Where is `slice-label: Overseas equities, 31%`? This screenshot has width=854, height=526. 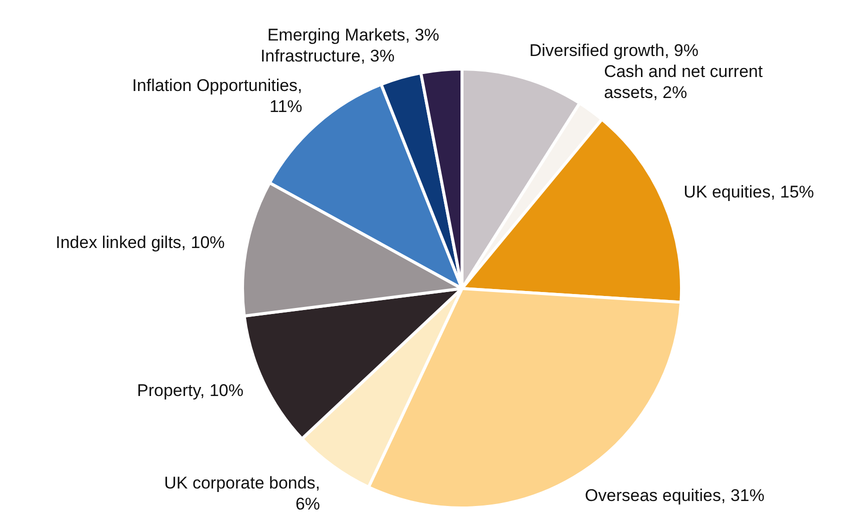
slice-label: Overseas equities, 31% is located at coordinates (674, 496).